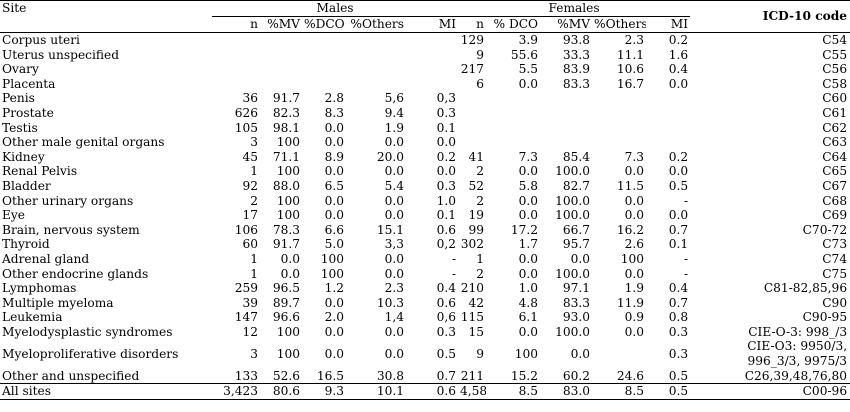  Describe the element at coordinates (87, 331) in the screenshot. I see `site-cell: Myelodysplastic syndromes` at that location.